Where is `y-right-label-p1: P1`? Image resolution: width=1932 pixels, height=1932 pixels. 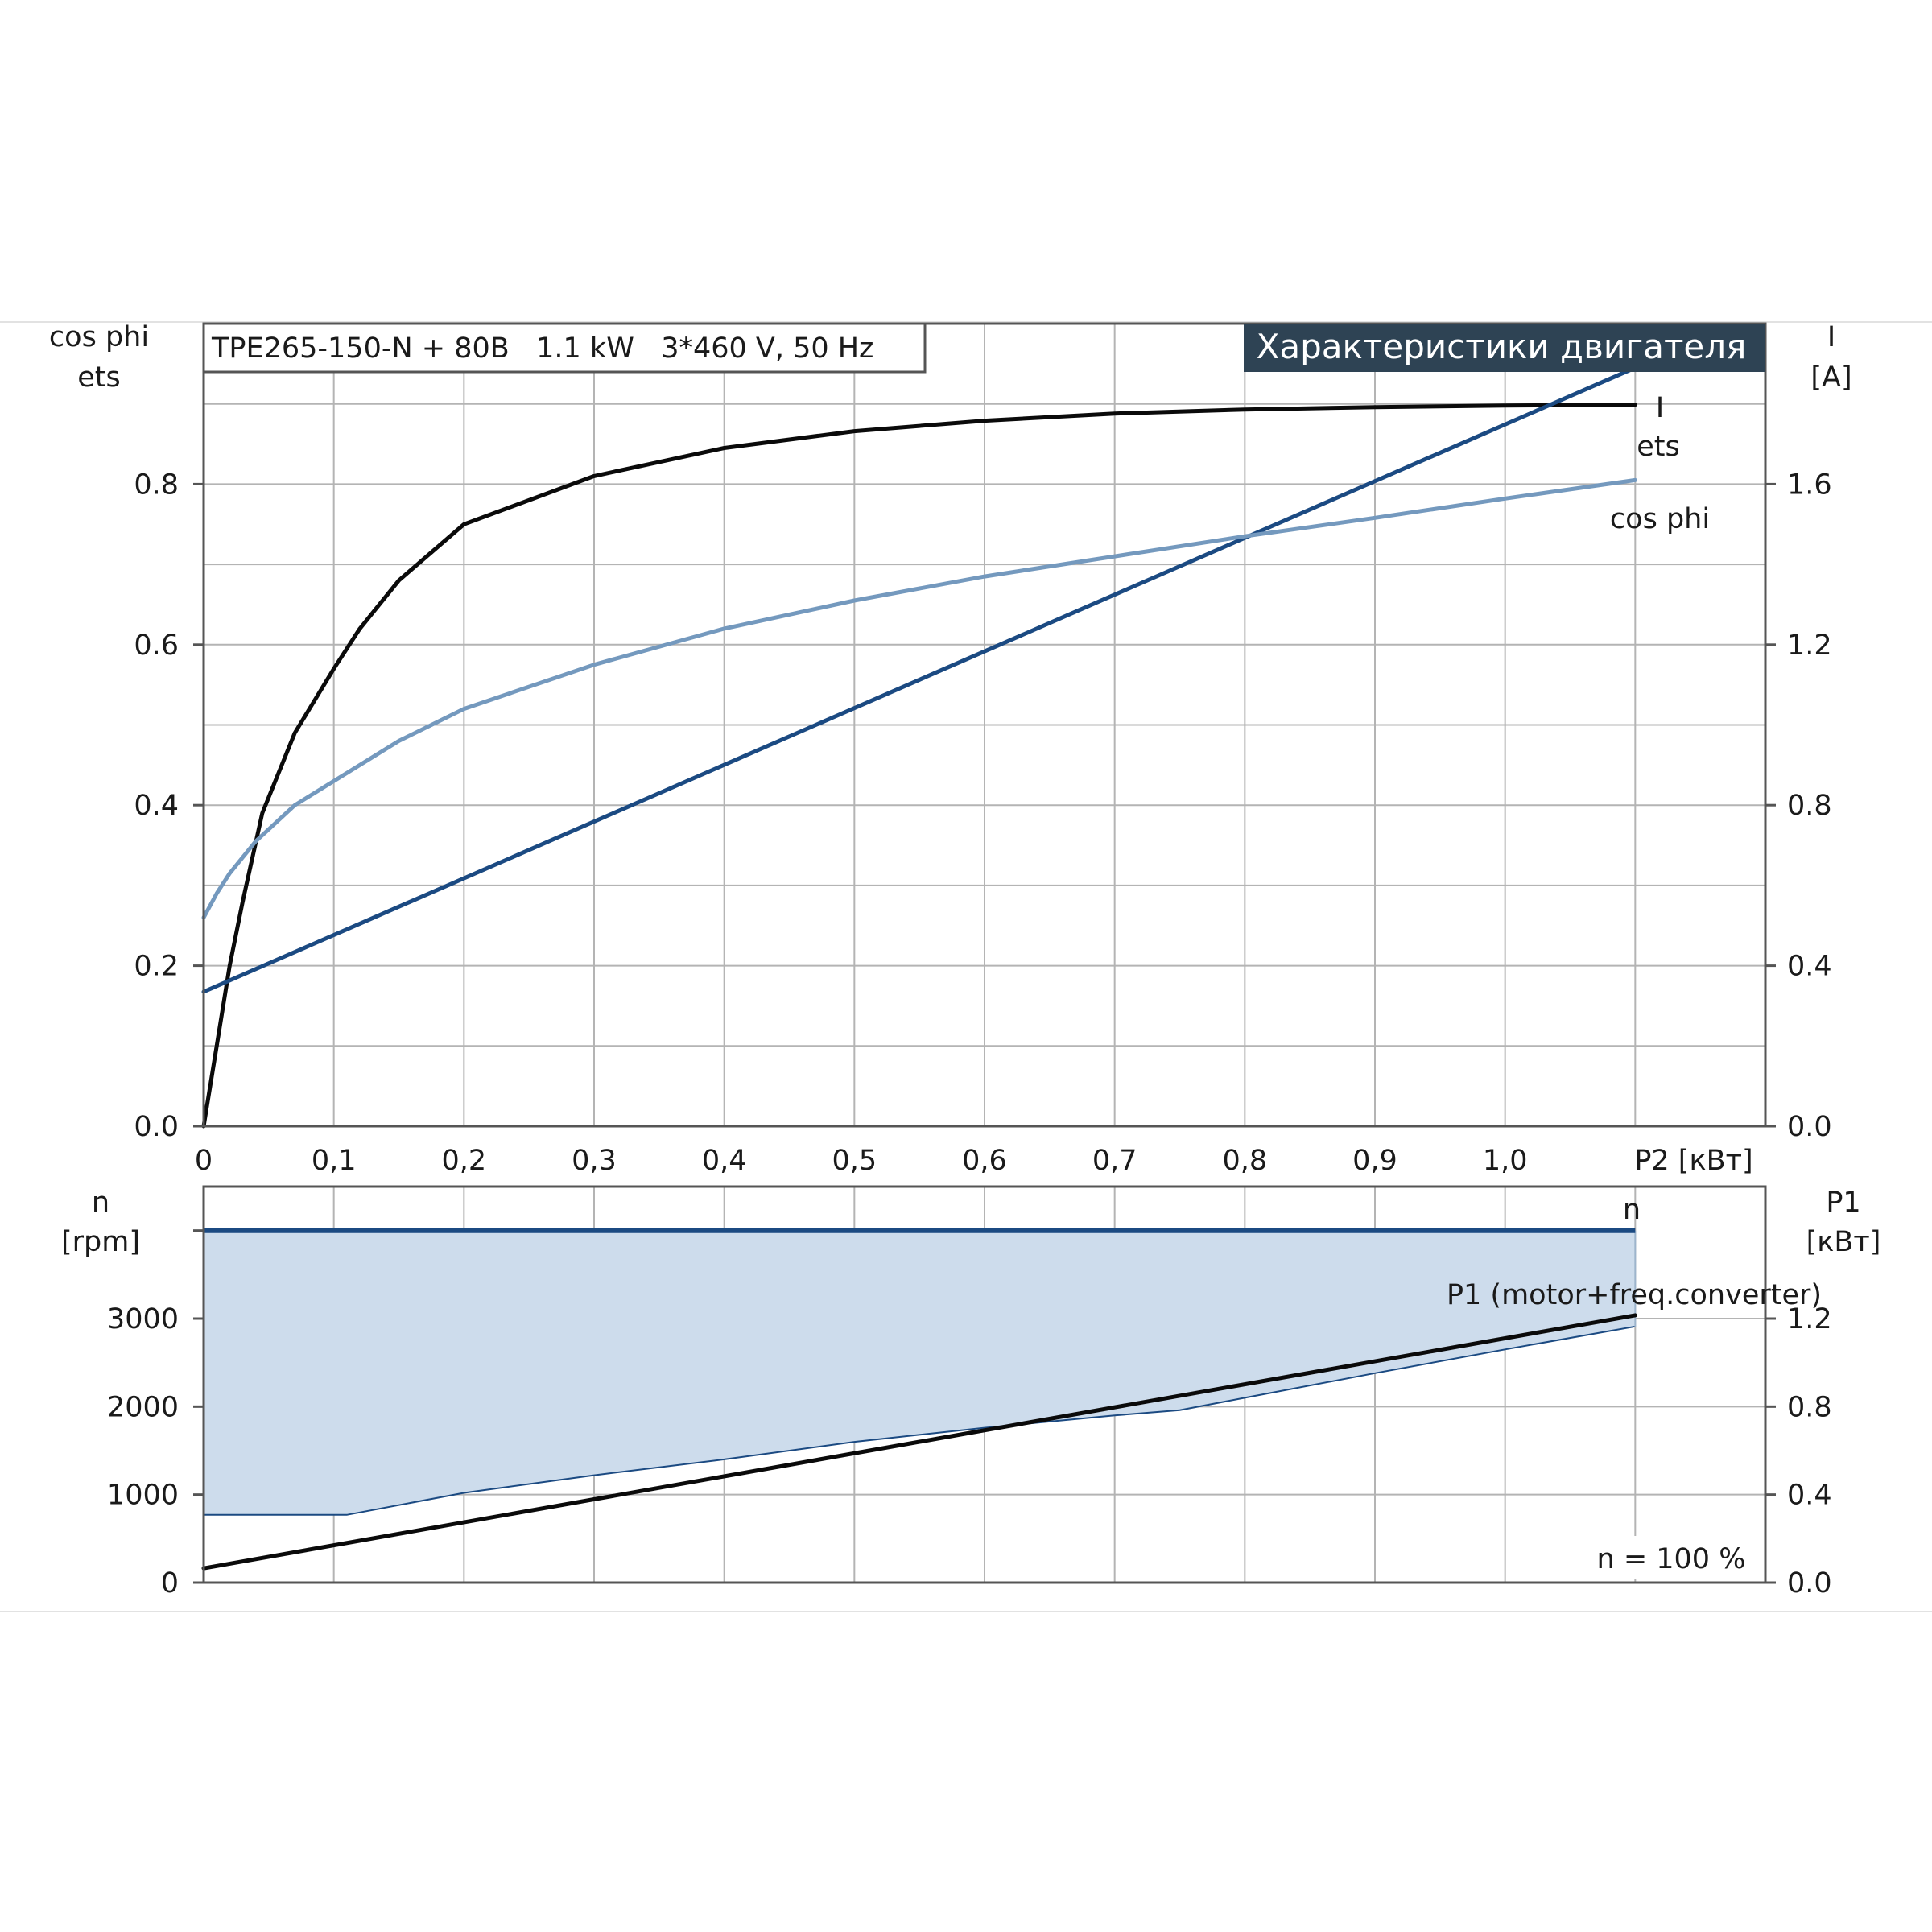 y-right-label-p1: P1 is located at coordinates (1843, 1203).